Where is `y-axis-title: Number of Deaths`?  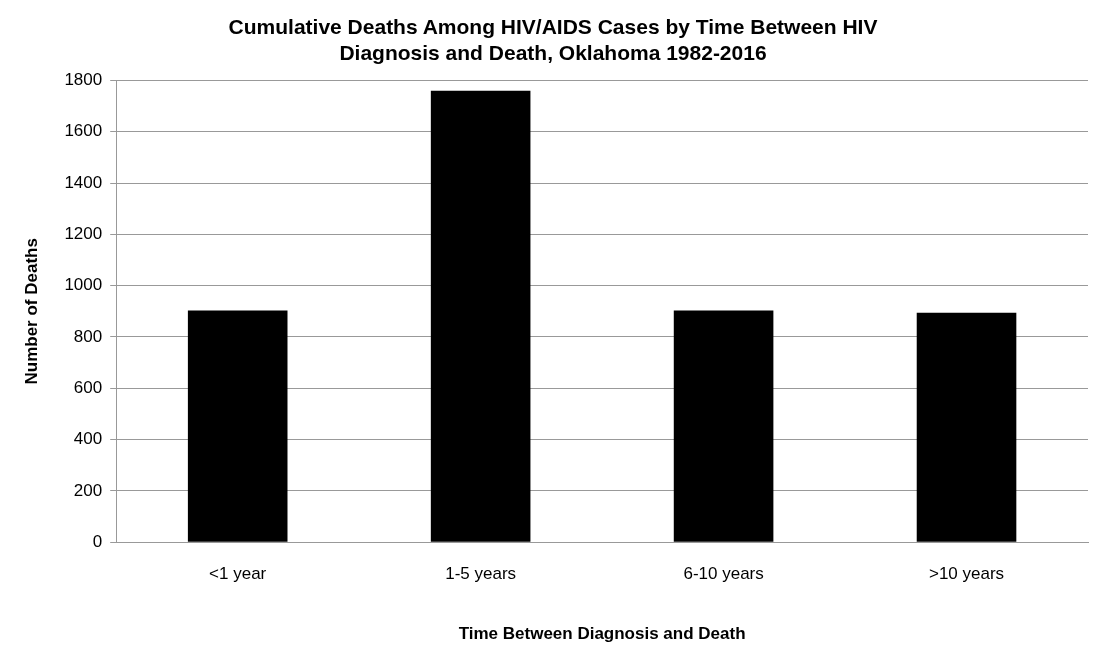
y-axis-title: Number of Deaths is located at coordinates (31, 311).